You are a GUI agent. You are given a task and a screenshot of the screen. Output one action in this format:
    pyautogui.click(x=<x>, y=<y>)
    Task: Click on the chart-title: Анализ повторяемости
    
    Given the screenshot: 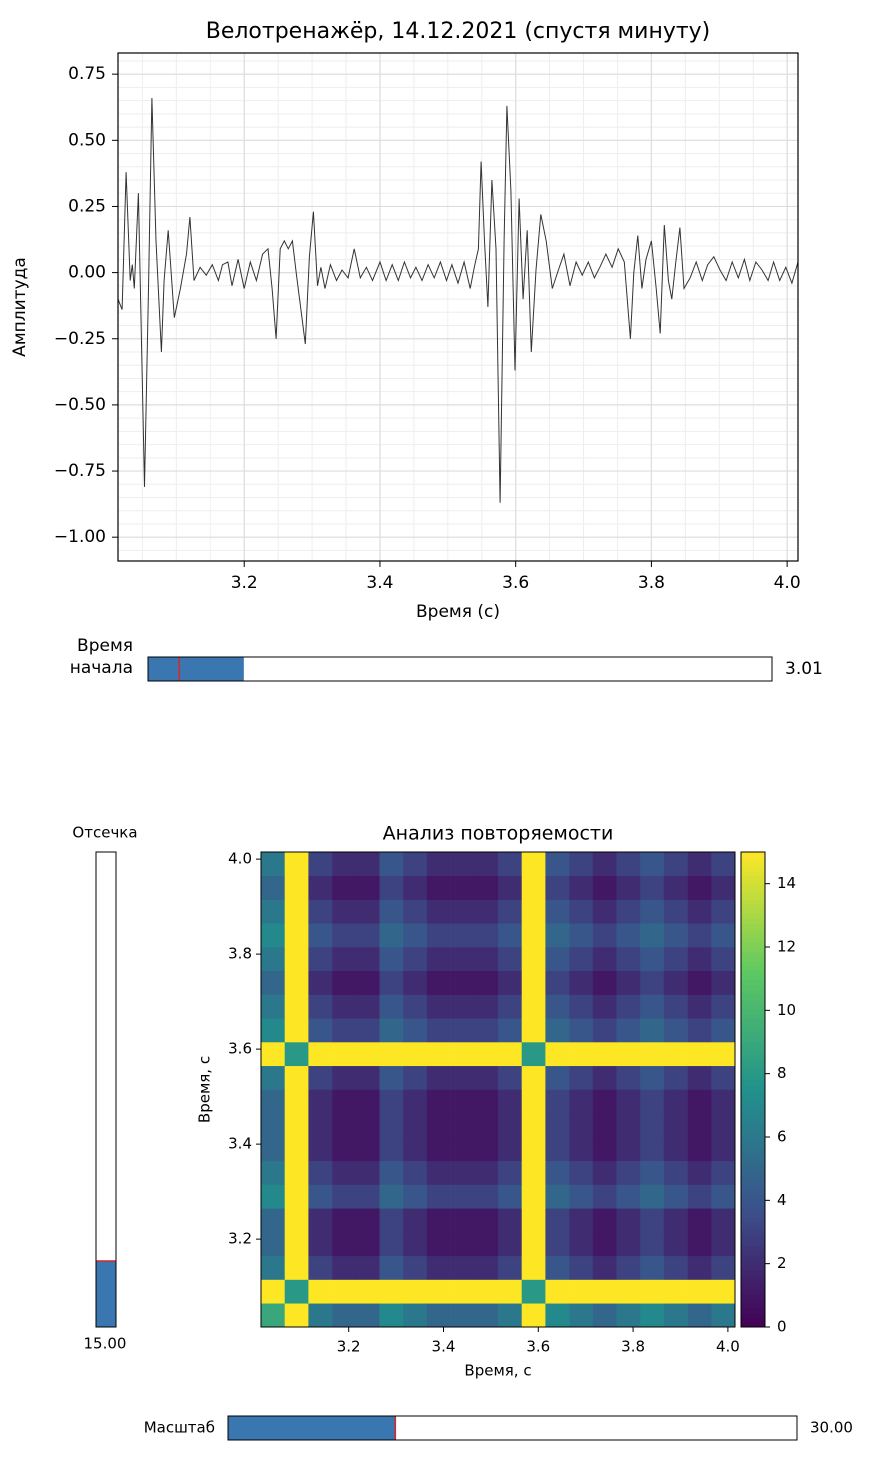 What is the action you would take?
    pyautogui.click(x=498, y=834)
    